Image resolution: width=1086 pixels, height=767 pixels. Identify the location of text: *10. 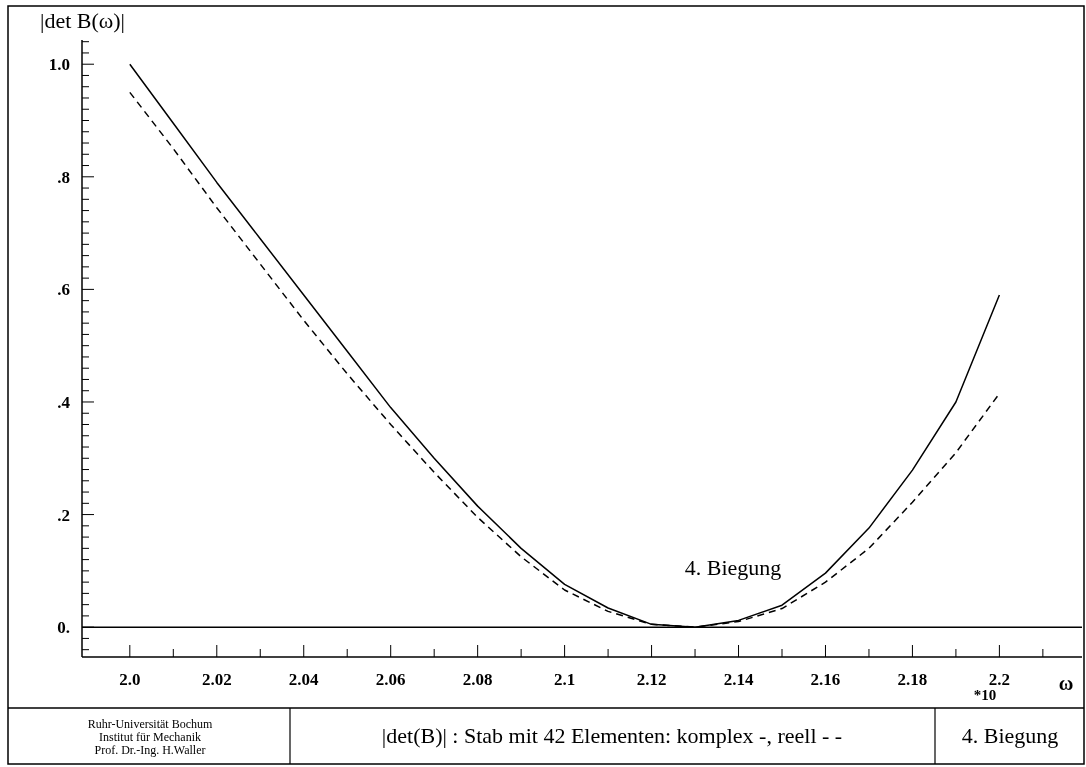
(985, 695).